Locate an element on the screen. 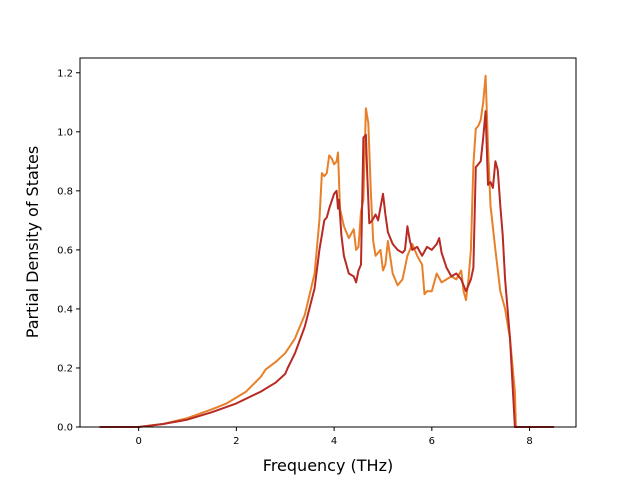  x-axis-title: Frequency (THz) is located at coordinates (328, 465).